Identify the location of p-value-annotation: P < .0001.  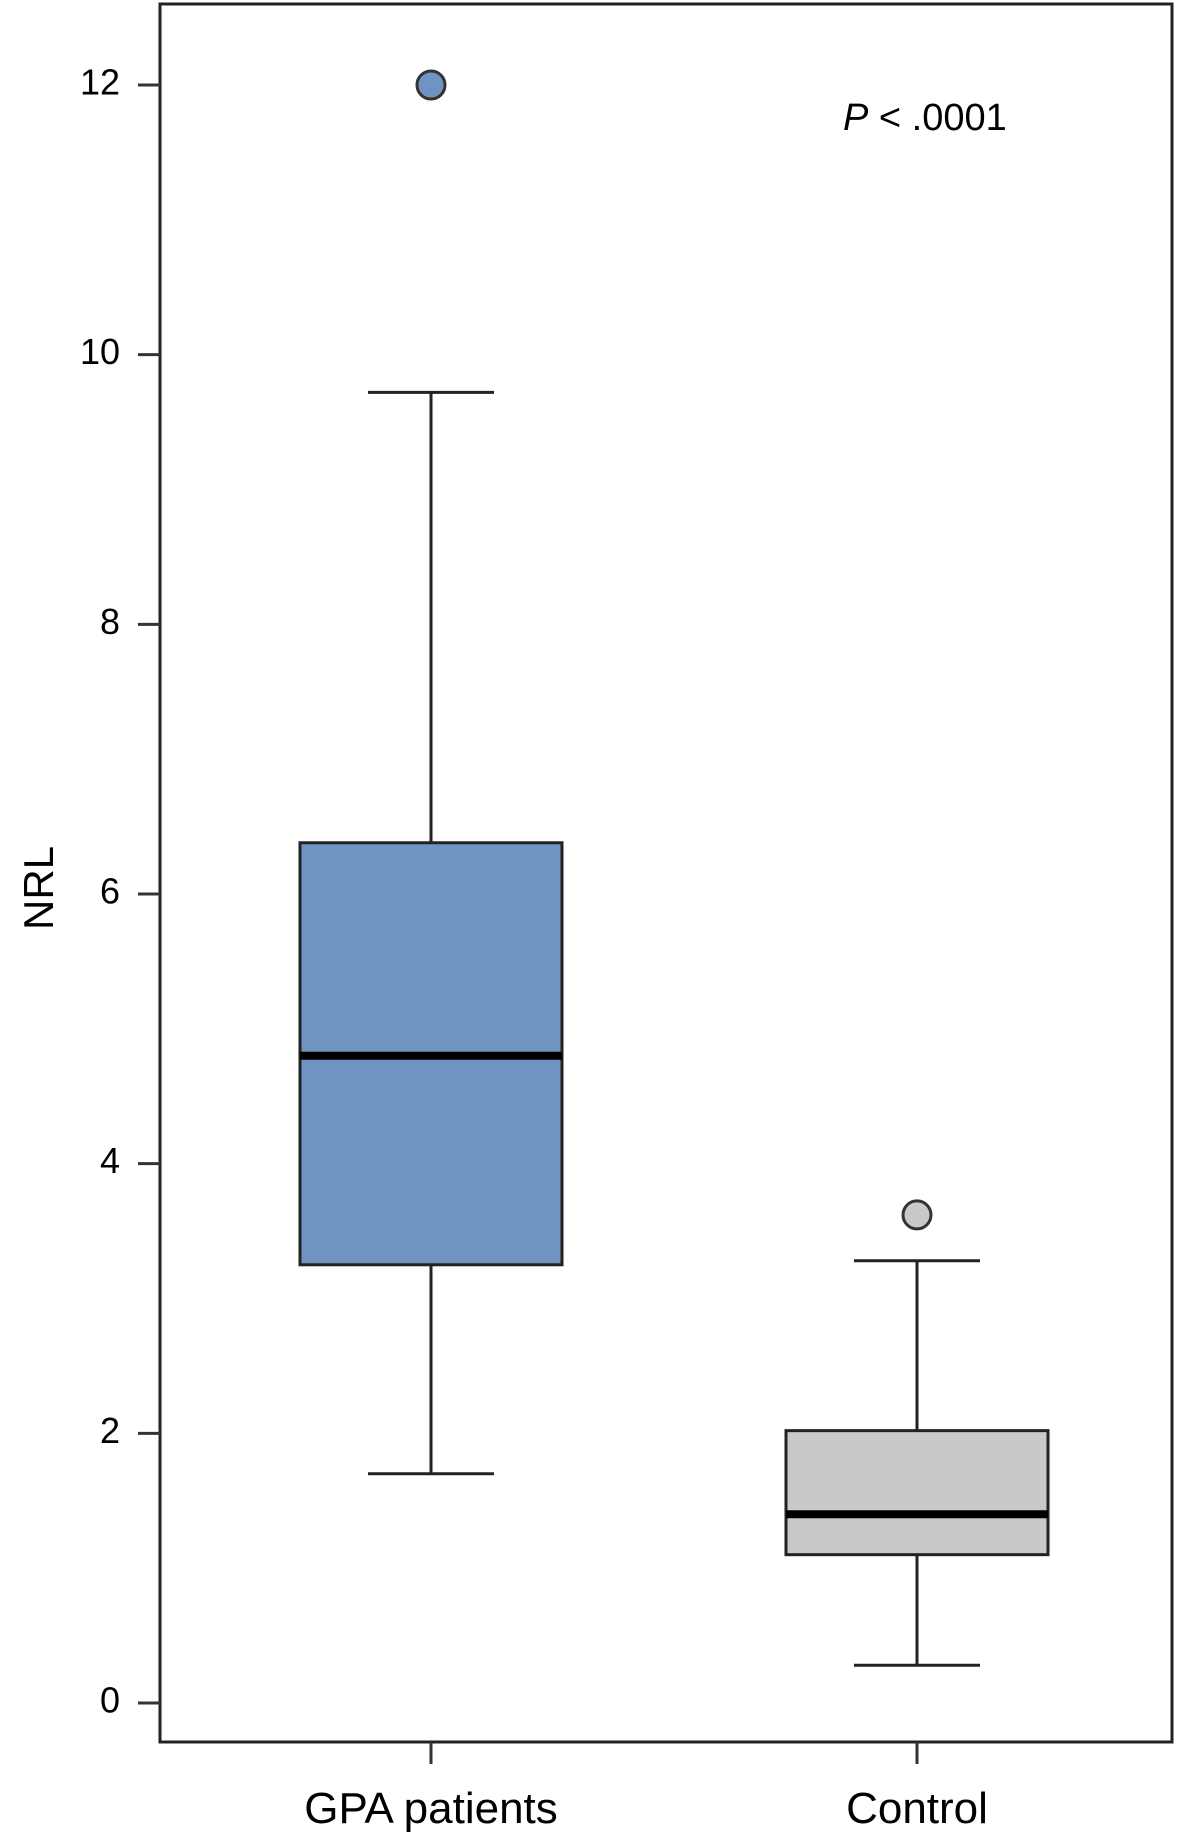
(925, 118).